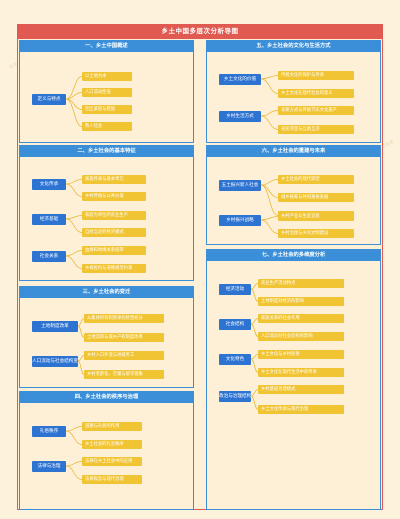  I want to click on section-heading: 五、乡土社会的文化与生活方式, so click(293, 46).